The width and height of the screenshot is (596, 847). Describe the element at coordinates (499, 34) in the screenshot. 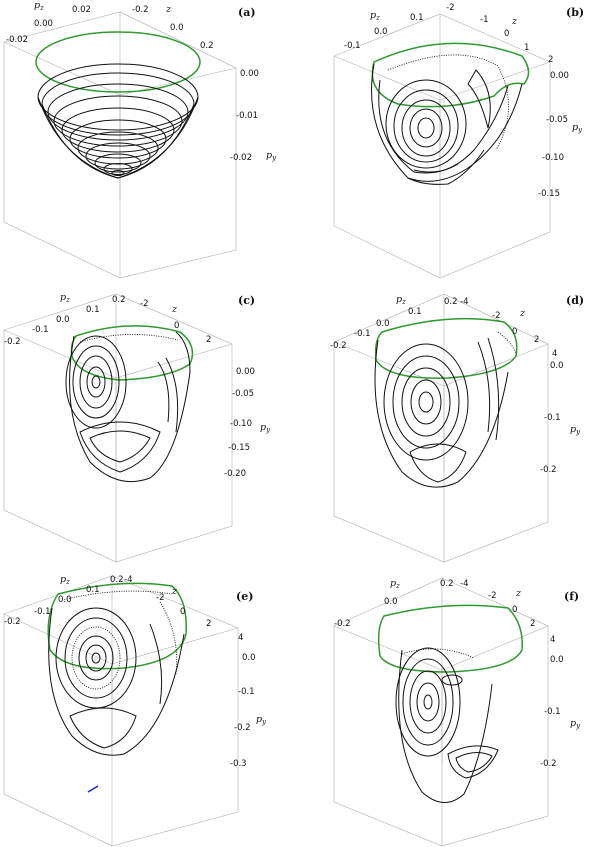

I see `z-axis: z -2 -1 0 1 2` at that location.